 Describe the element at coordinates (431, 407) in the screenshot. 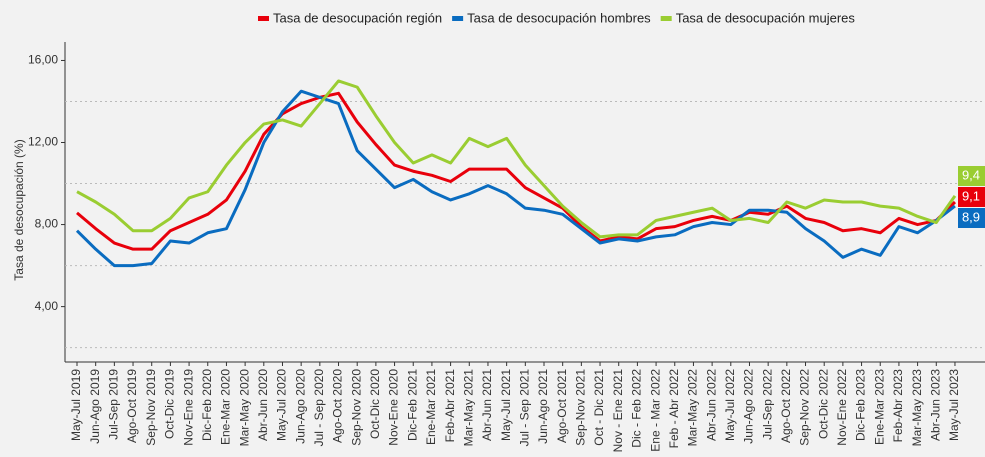

I see `x-tick-label: Ene-Mar 2021` at that location.